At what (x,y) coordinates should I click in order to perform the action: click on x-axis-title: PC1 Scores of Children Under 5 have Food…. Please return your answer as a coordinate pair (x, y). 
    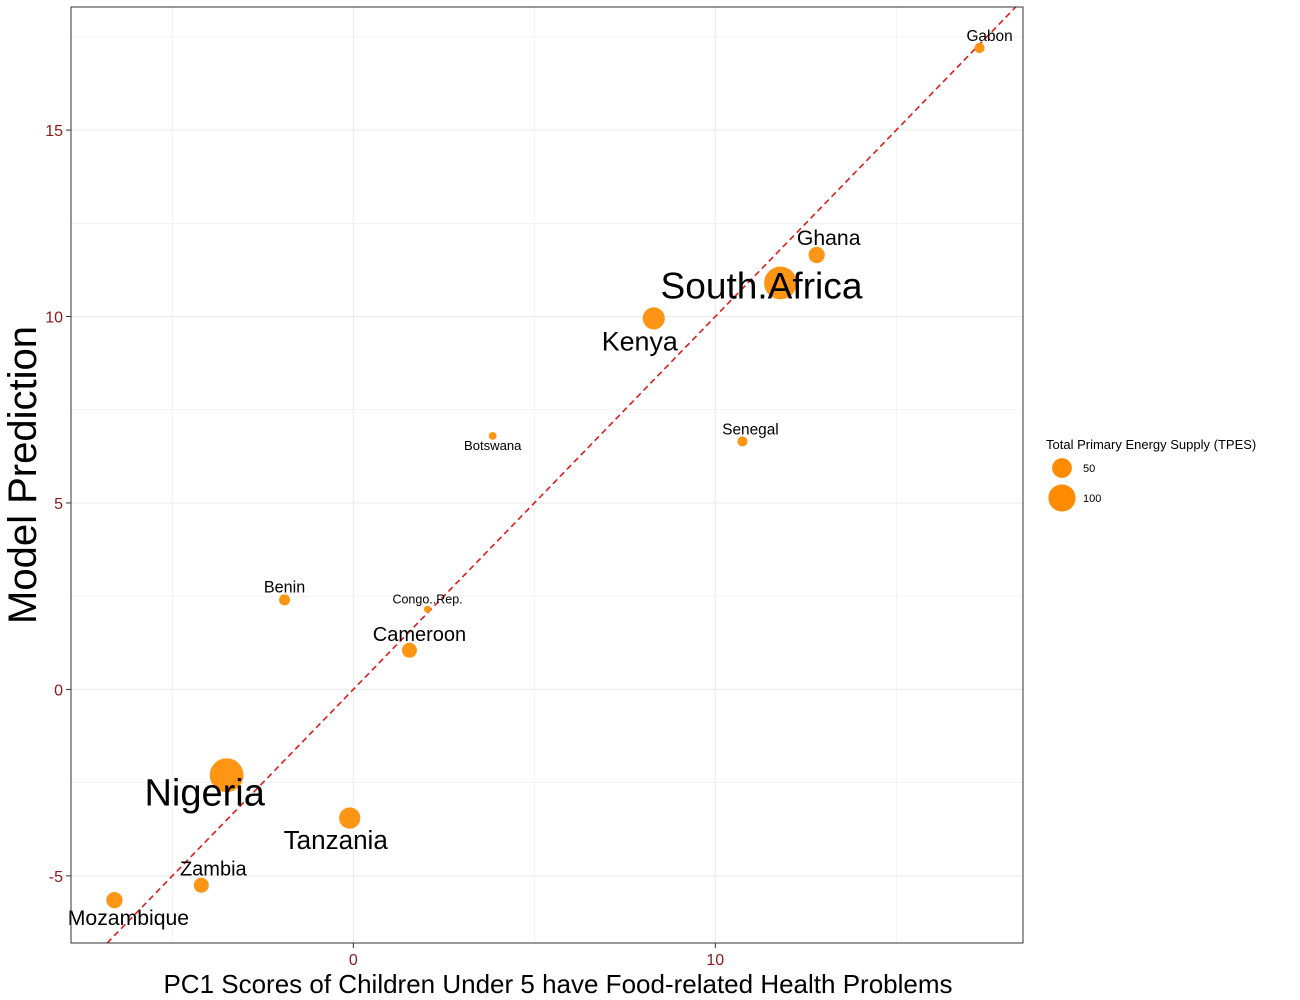
    Looking at the image, I should click on (557, 984).